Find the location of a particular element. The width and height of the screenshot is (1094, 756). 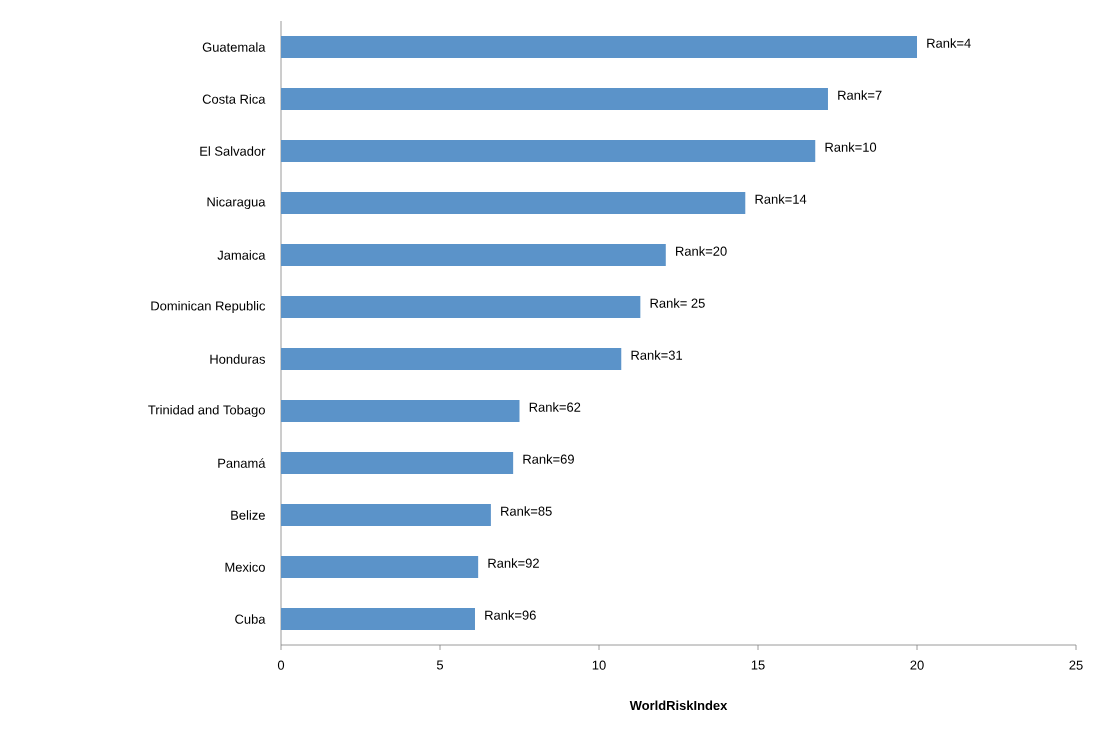

y-tick-label: Dominican Republic is located at coordinates (208, 307).